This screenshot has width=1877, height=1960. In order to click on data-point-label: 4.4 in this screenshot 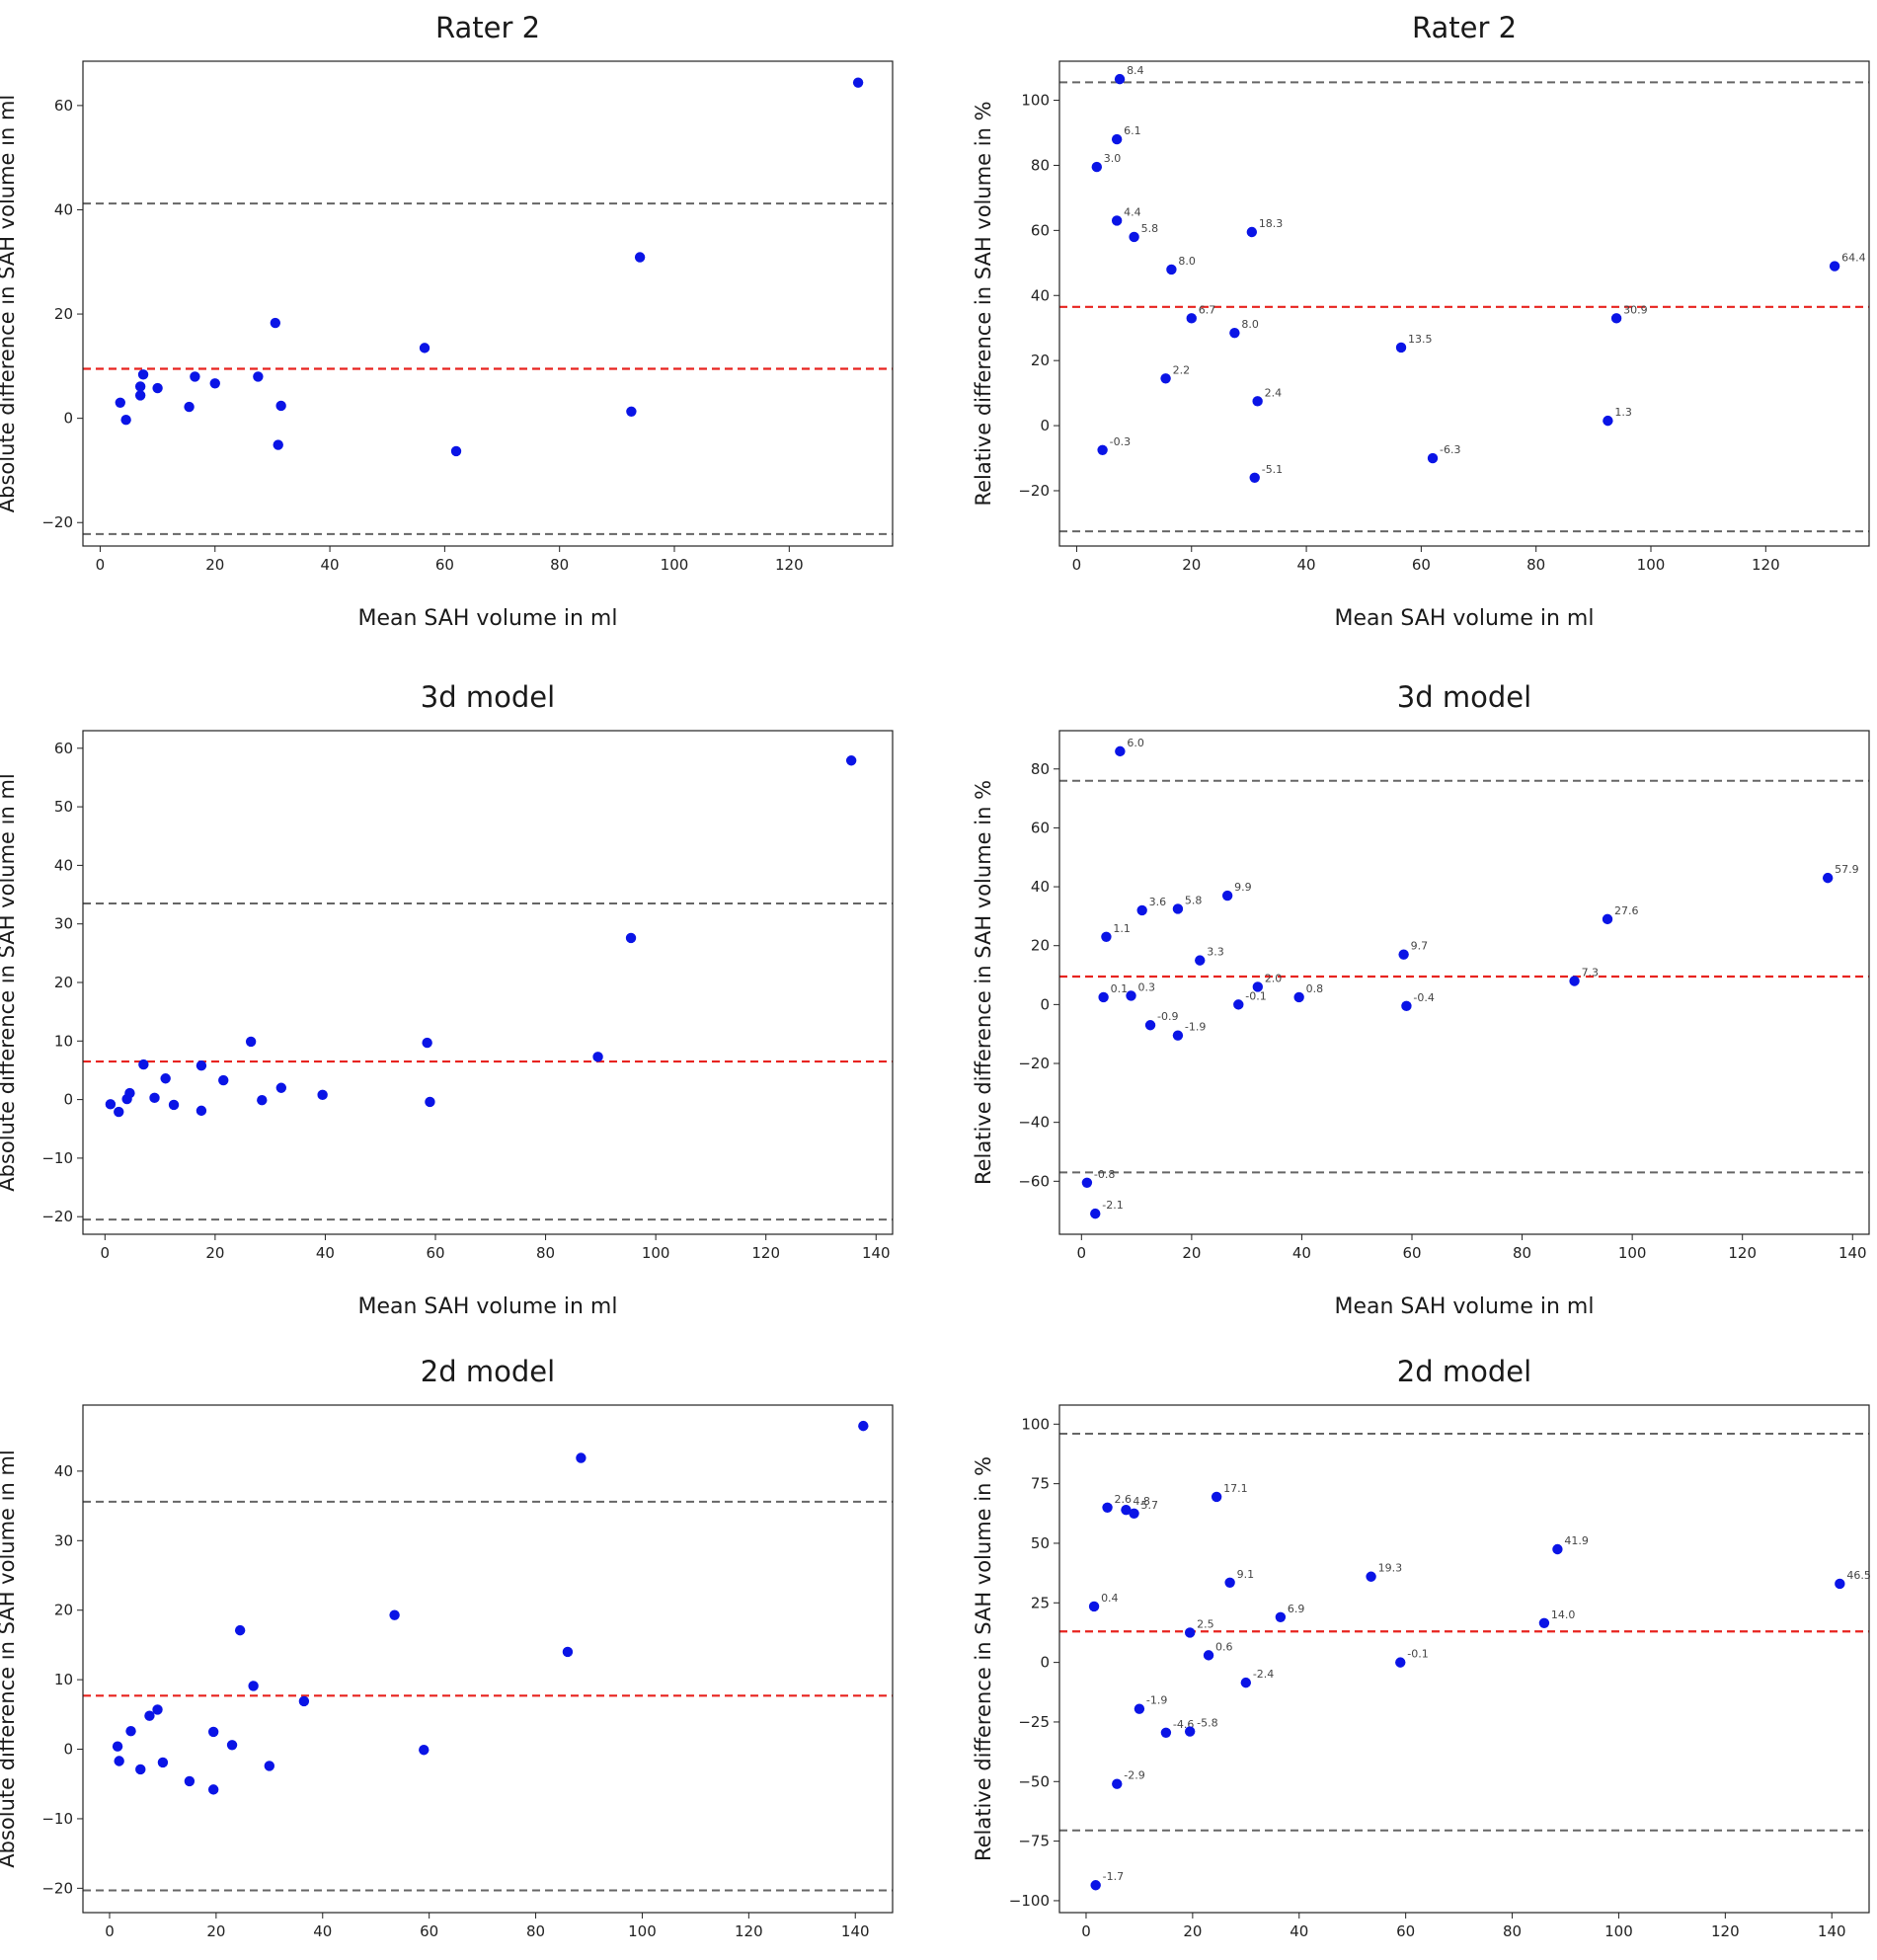, I will do `click(1132, 211)`.